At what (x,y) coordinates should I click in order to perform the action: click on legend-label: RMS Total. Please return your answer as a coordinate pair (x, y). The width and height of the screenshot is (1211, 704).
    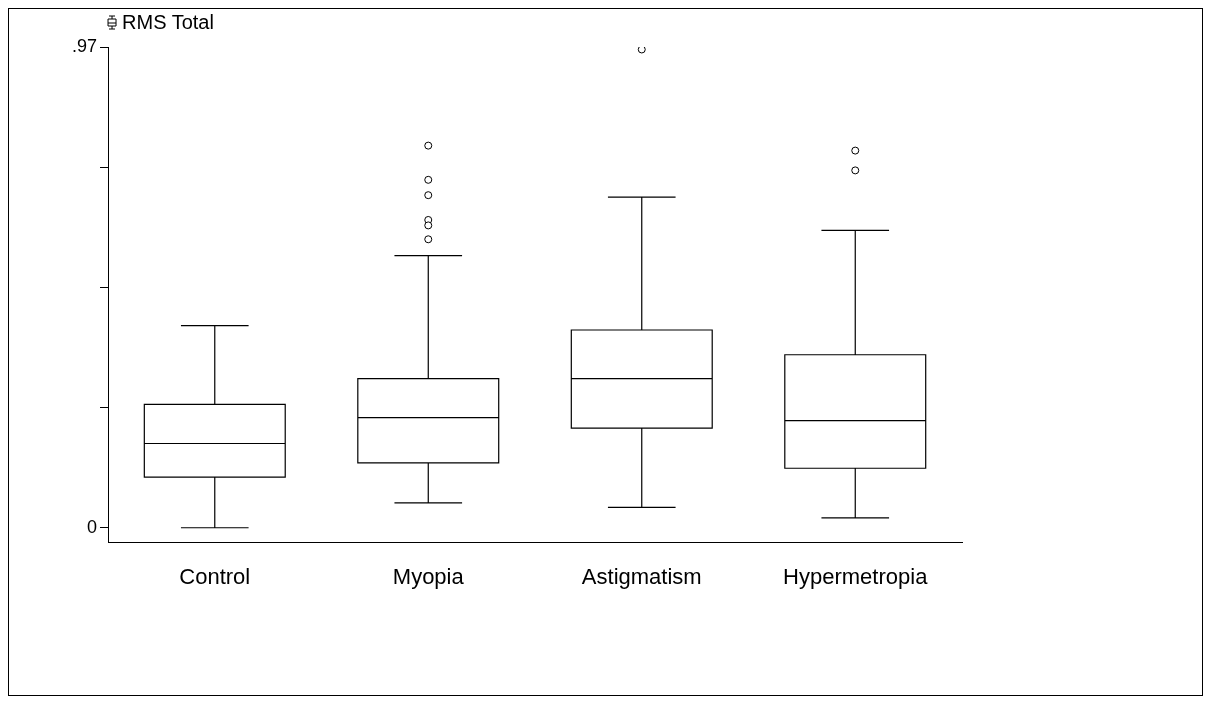
    Looking at the image, I should click on (168, 21).